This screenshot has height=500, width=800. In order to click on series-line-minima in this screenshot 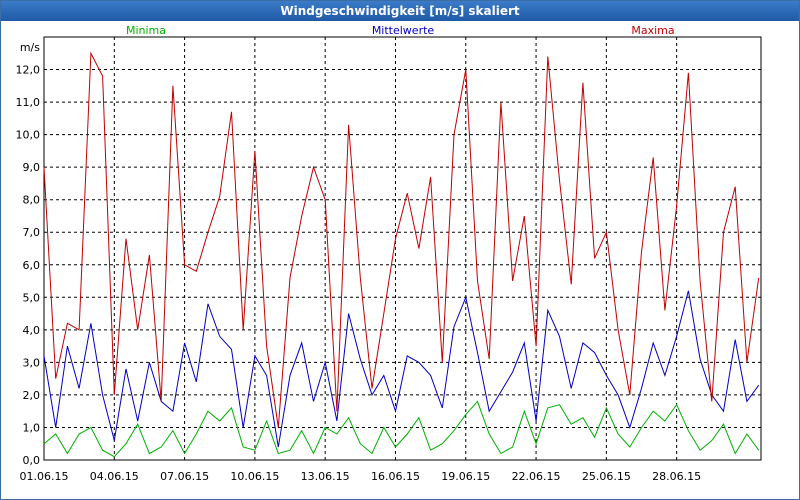, I will do `click(401, 429)`.